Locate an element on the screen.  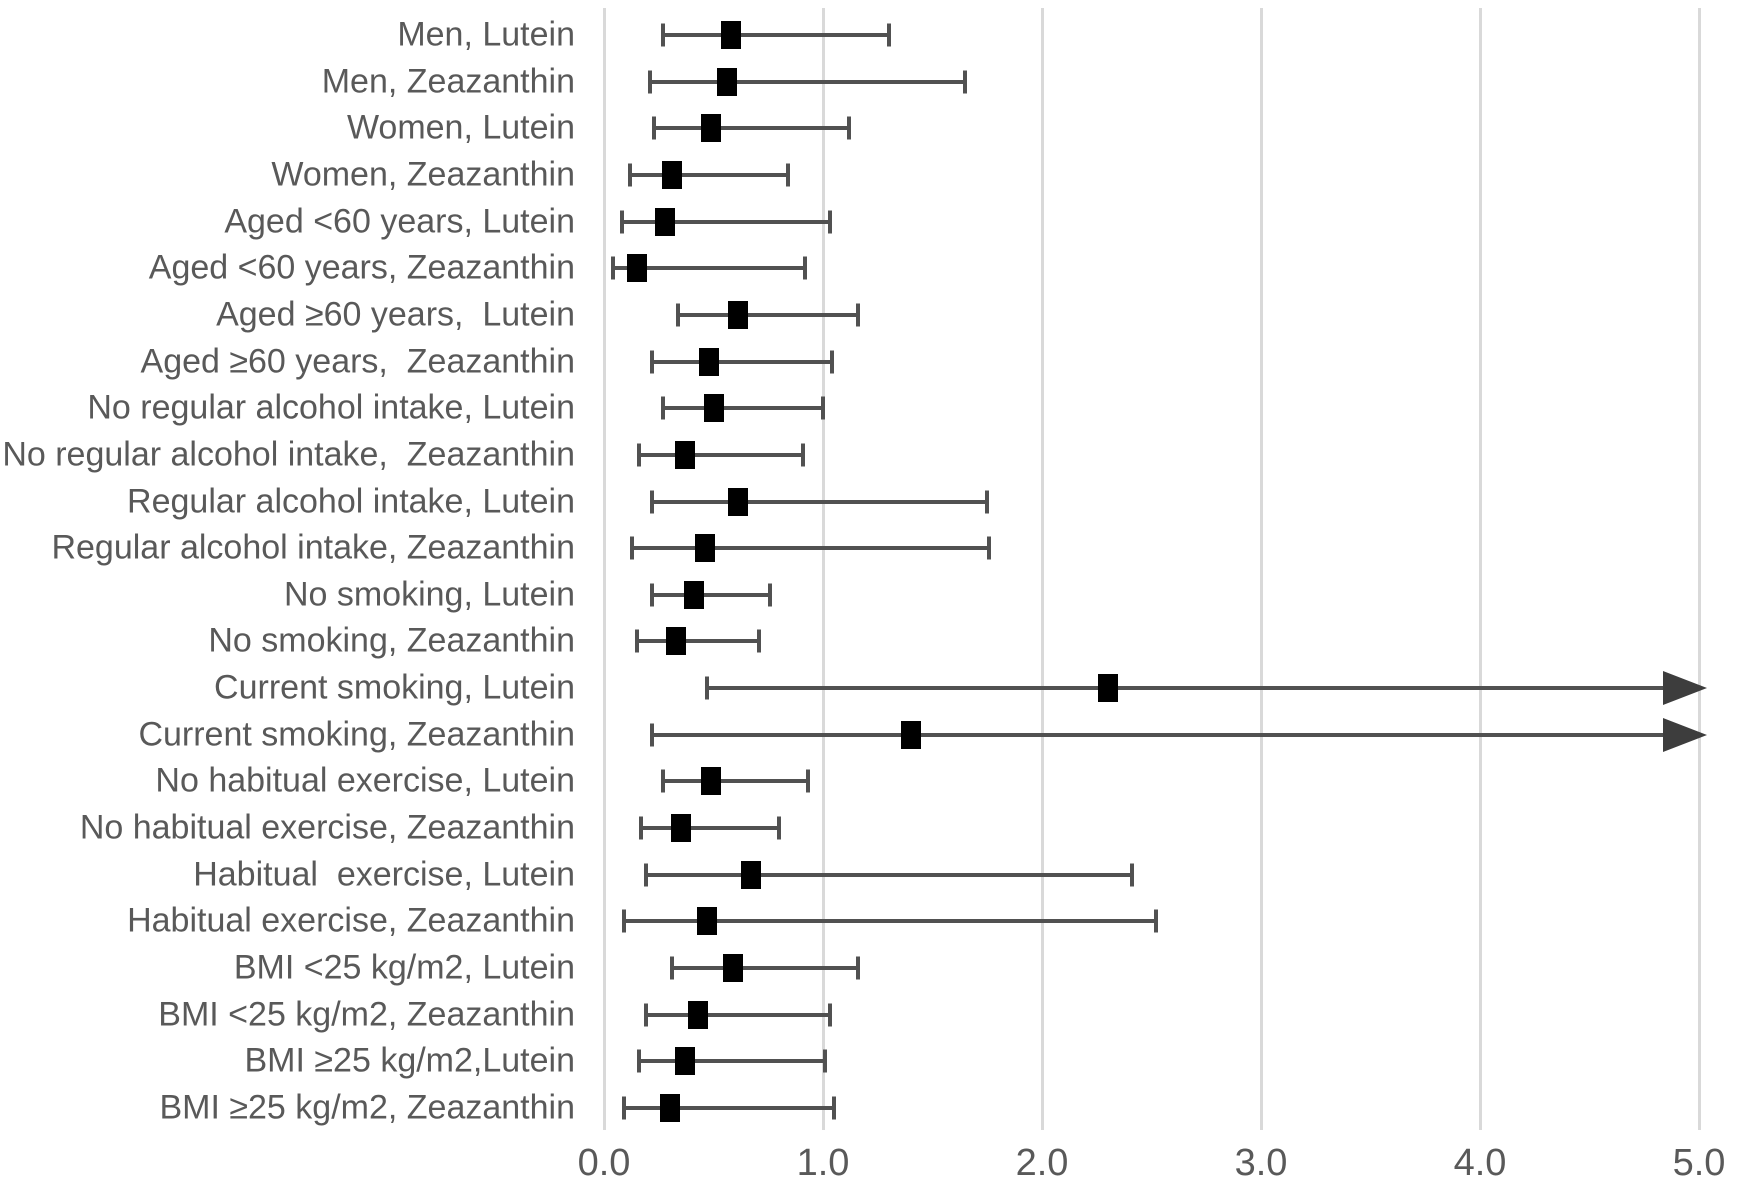
row-label: Regular alcohol intake, Lutein is located at coordinates (351, 501).